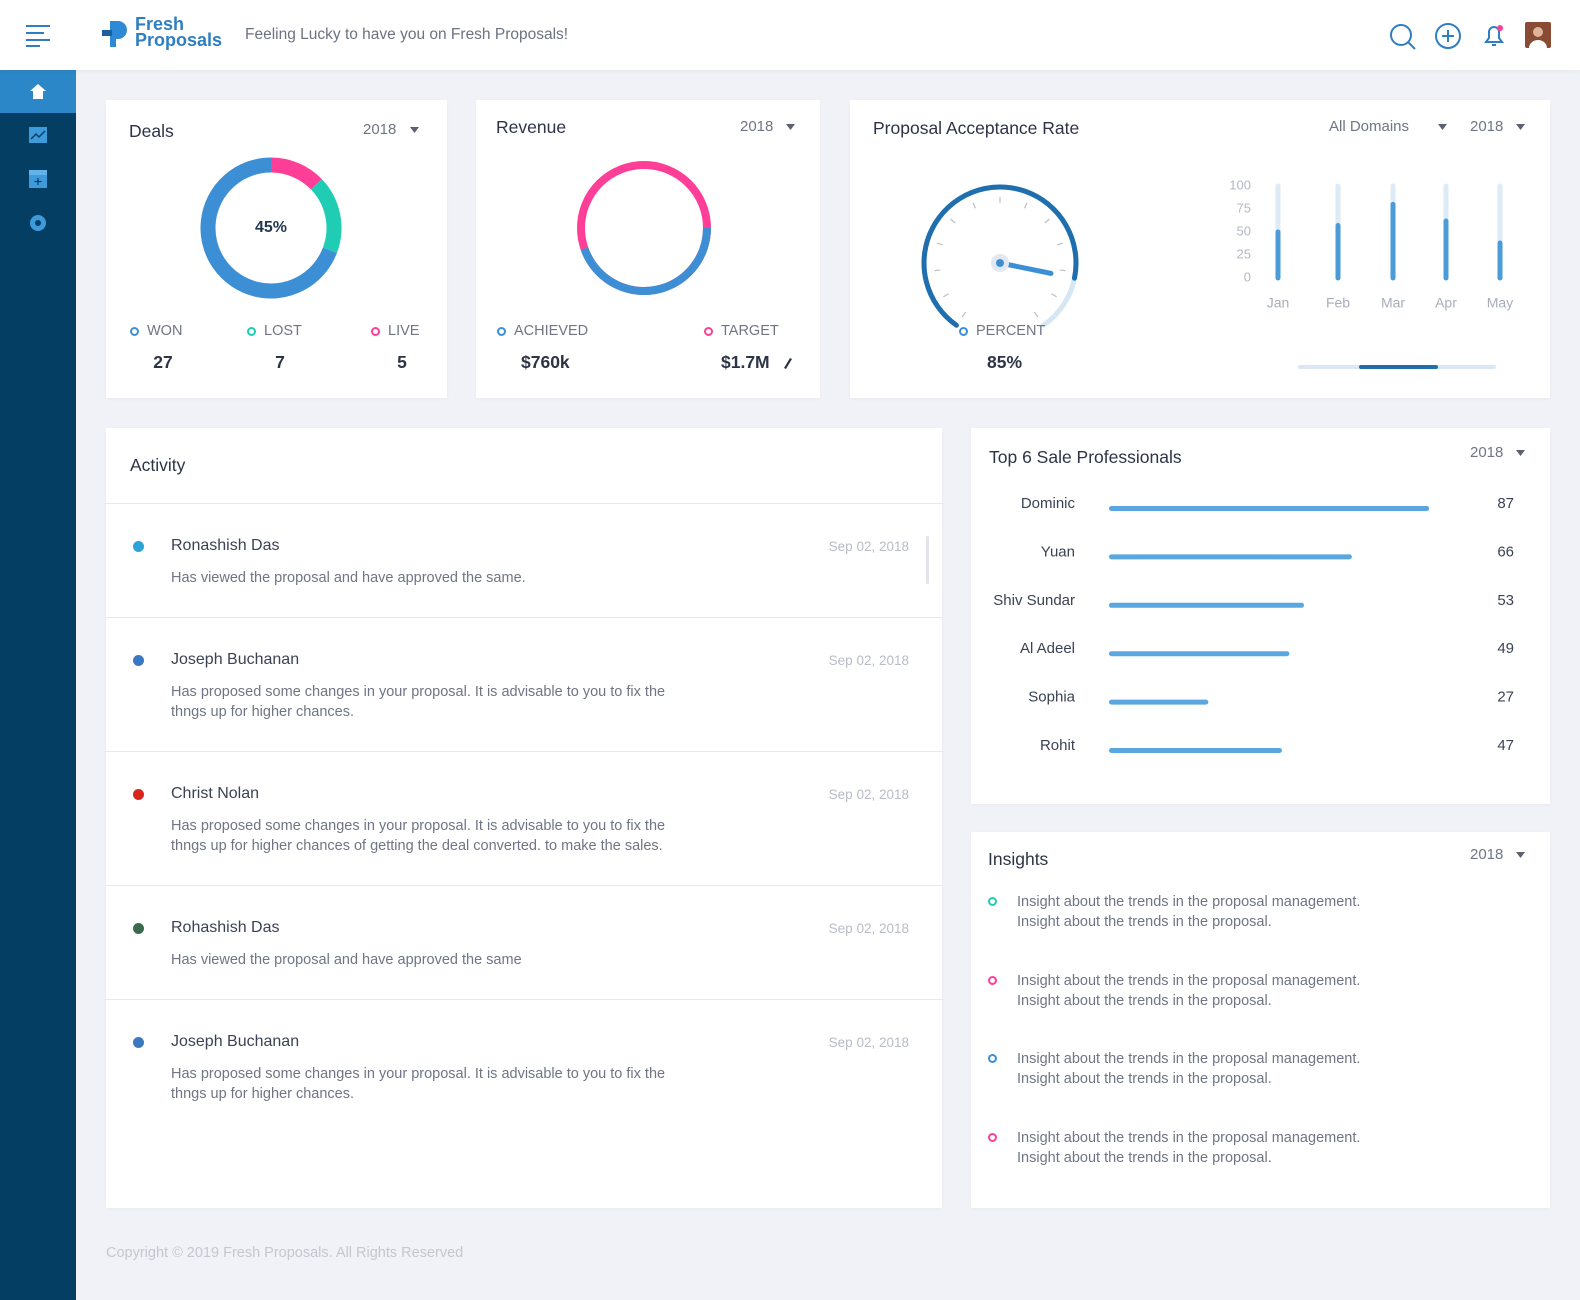  Describe the element at coordinates (402, 362) in the screenshot. I see `legend-value: 5` at that location.